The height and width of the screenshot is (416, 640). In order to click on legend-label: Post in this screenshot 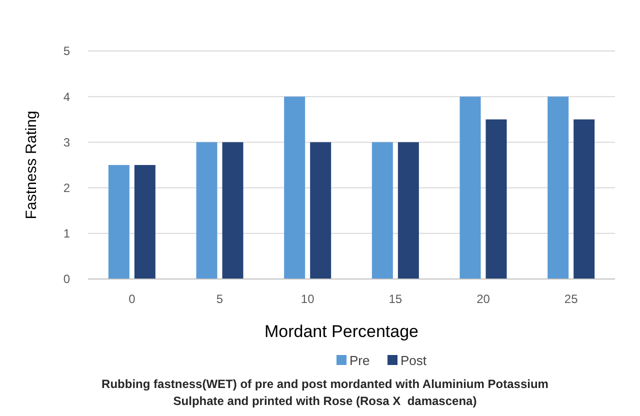, I will do `click(413, 360)`.